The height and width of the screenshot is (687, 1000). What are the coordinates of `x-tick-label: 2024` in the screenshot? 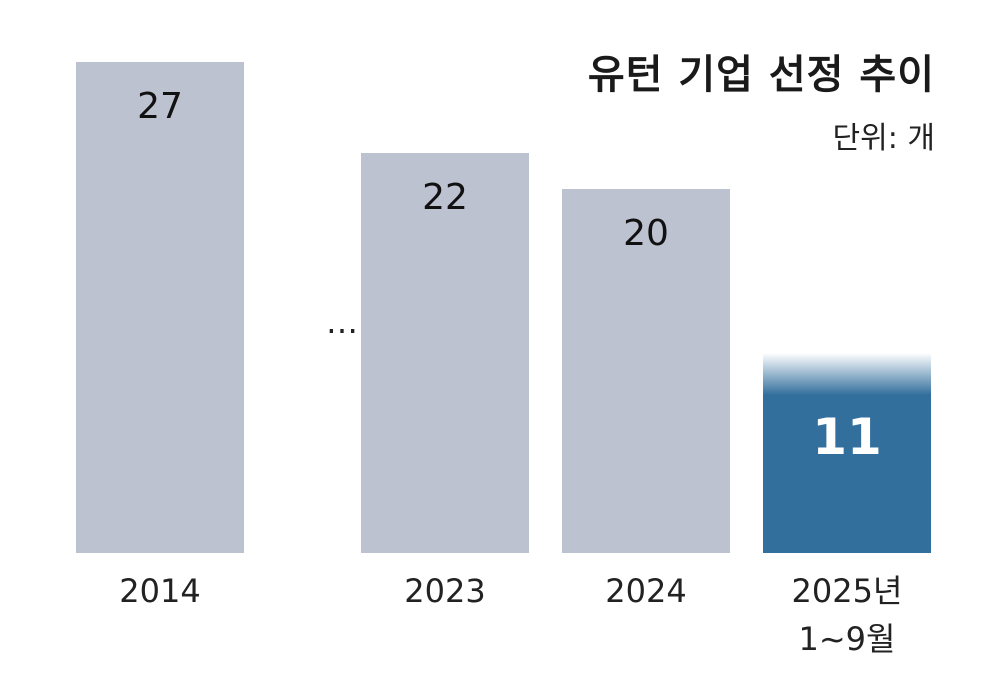 It's located at (646, 591).